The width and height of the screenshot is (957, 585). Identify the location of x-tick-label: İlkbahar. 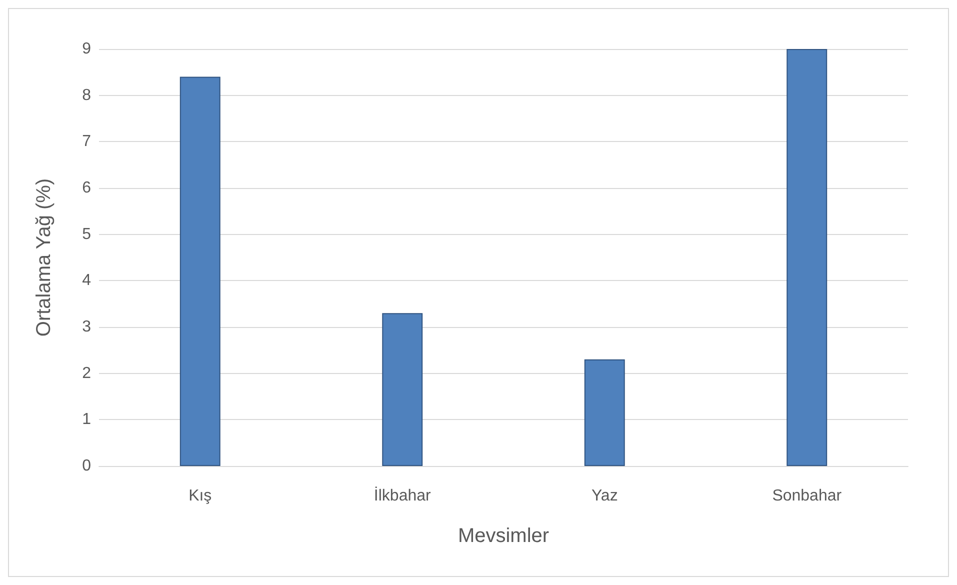
(403, 495).